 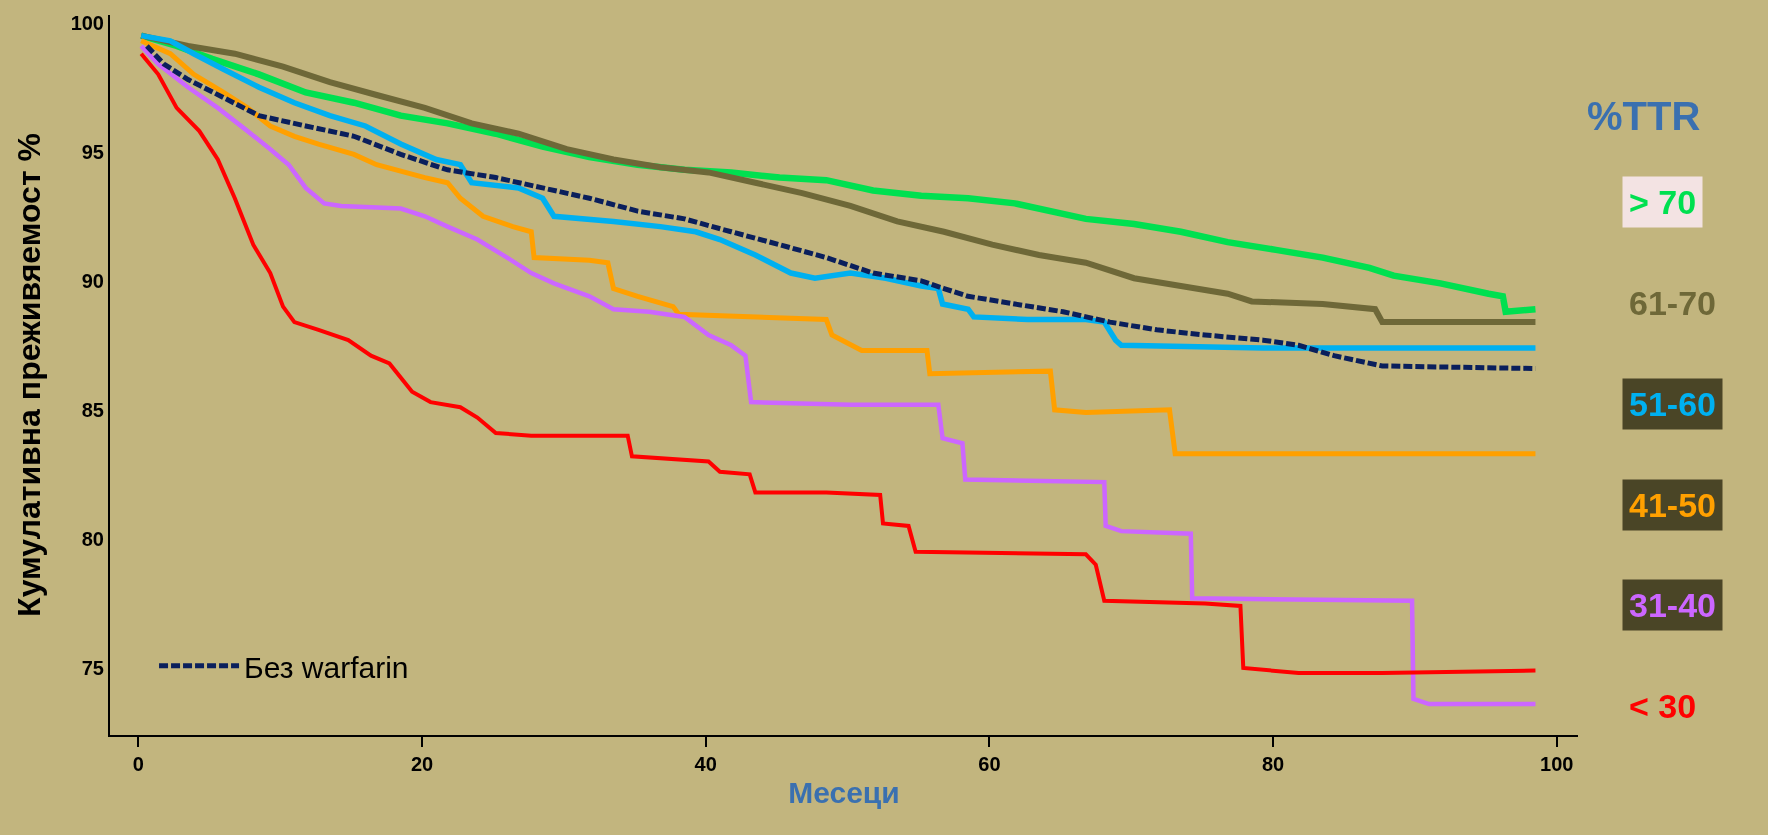 What do you see at coordinates (92, 538) in the screenshot?
I see `y-tick-label: 80` at bounding box center [92, 538].